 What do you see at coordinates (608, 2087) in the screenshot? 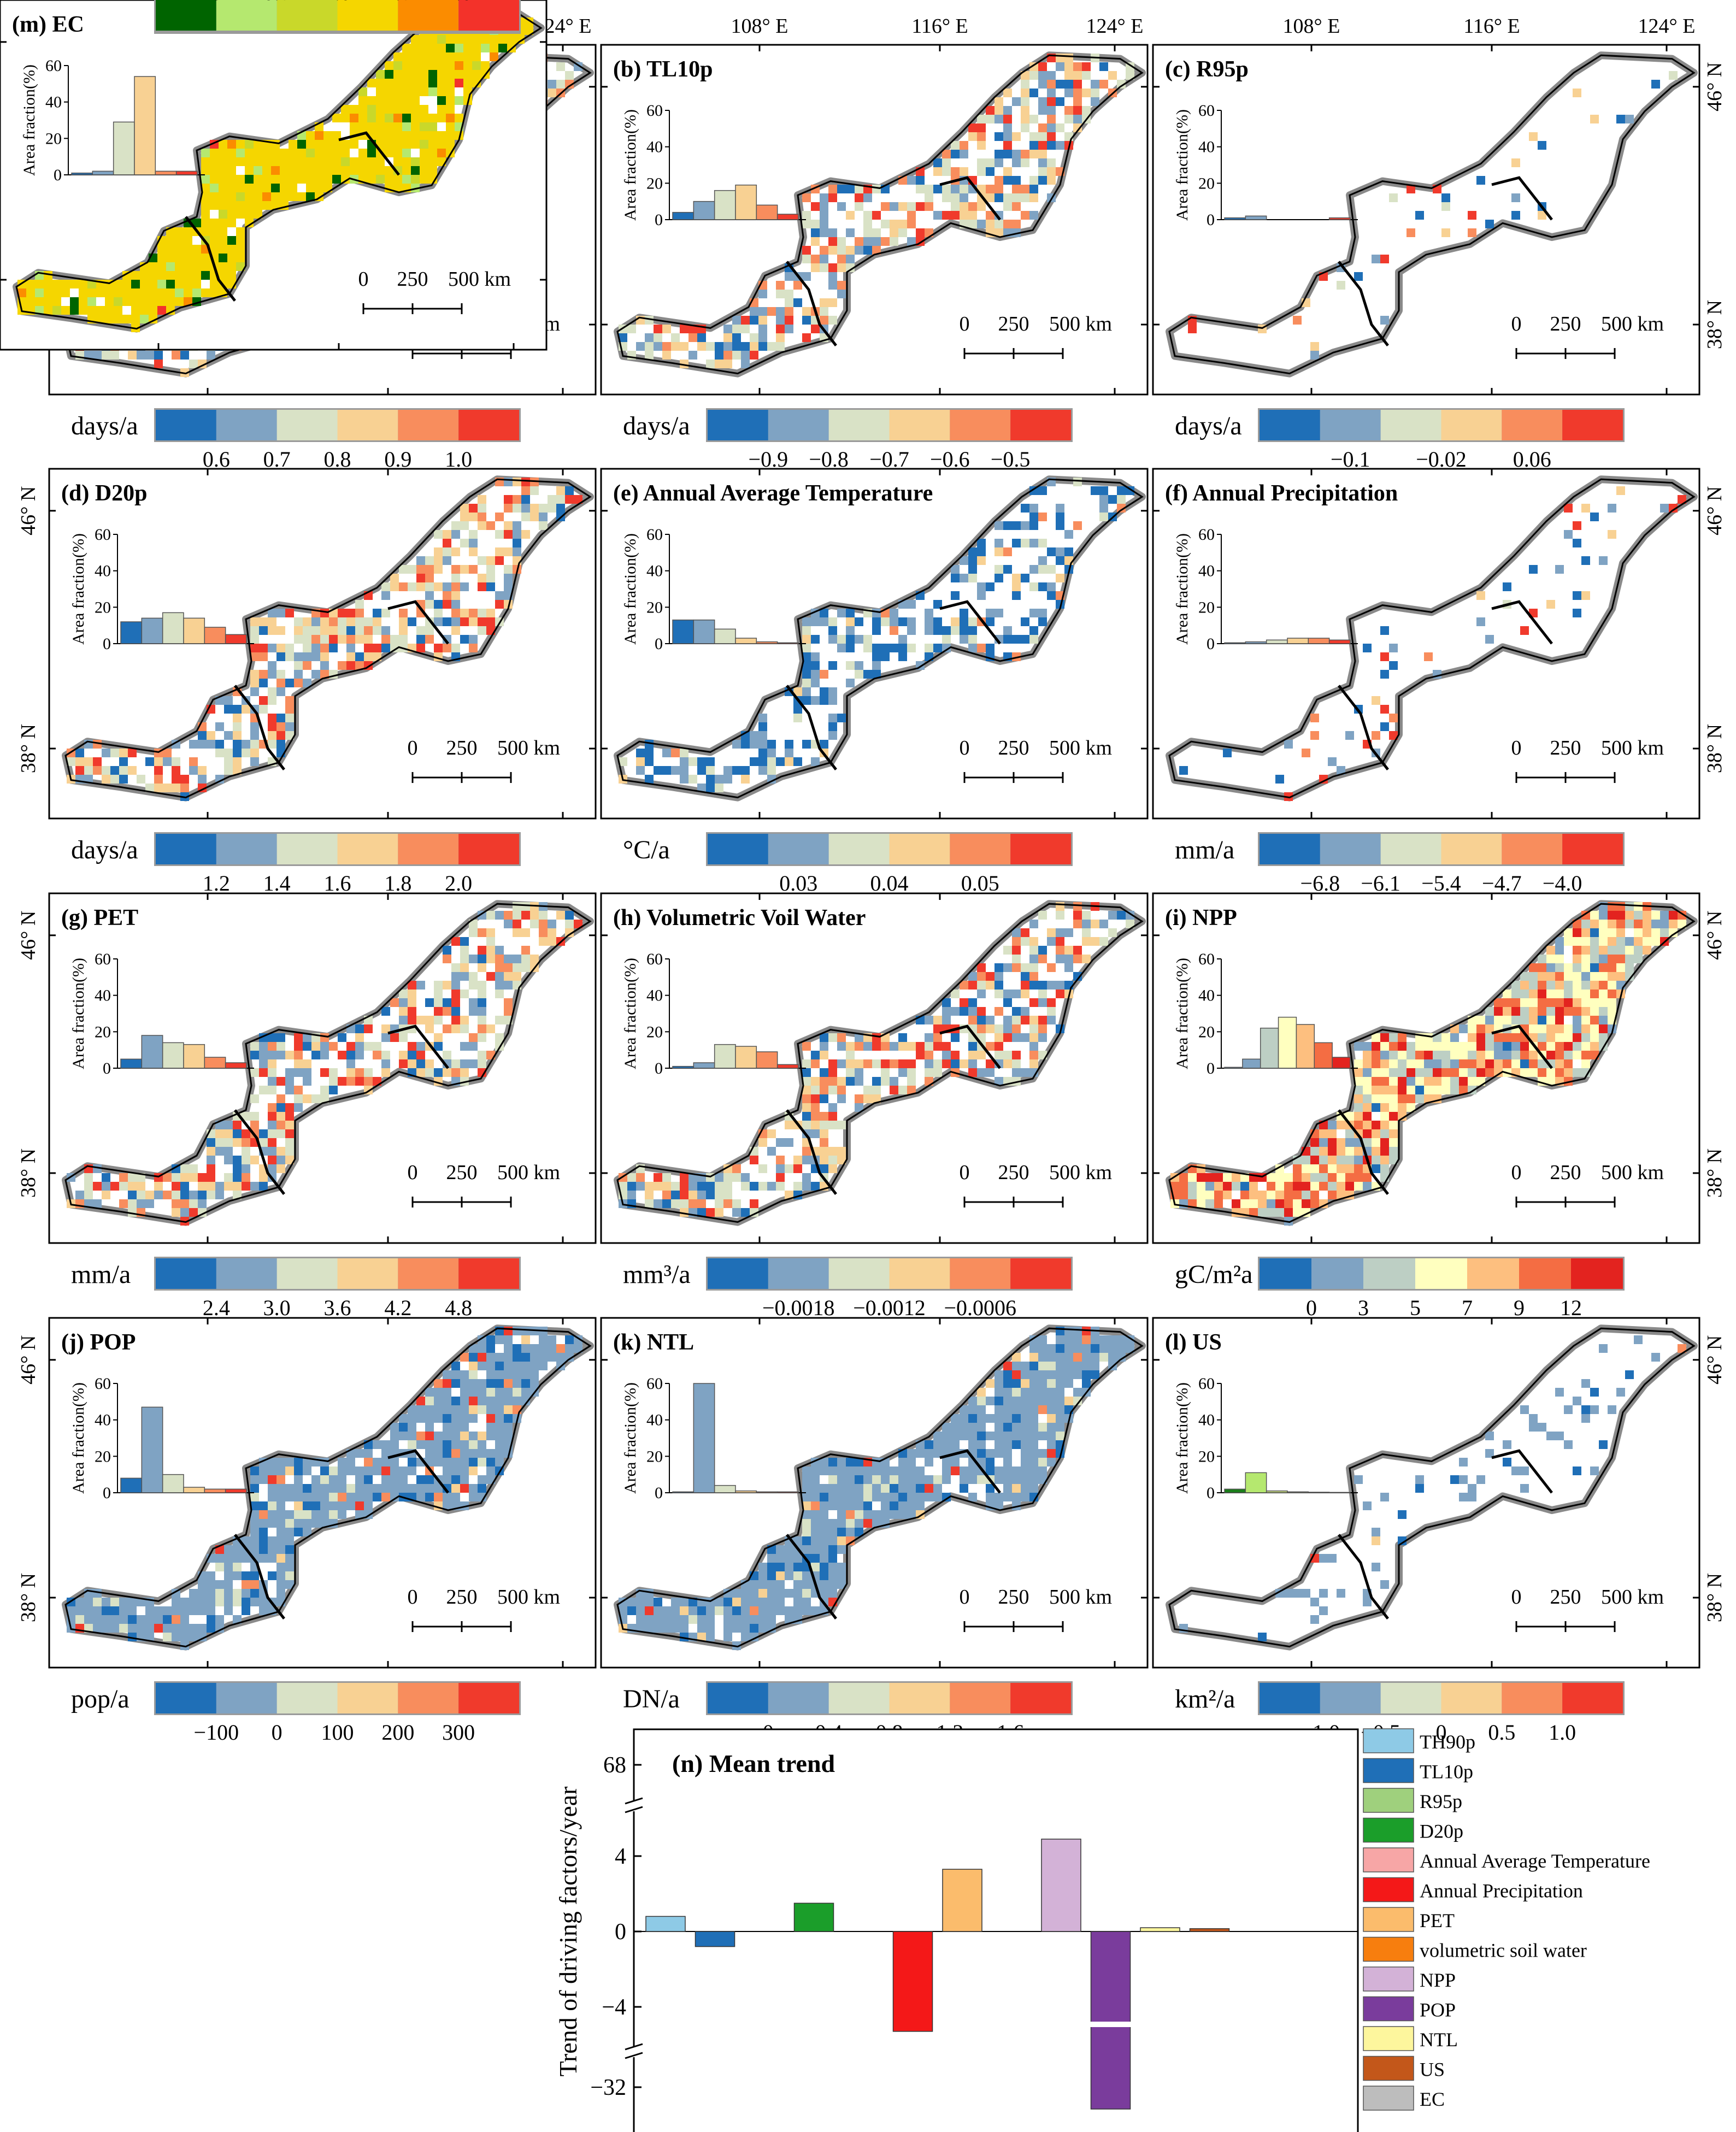
I see `y-tick-label: −32` at bounding box center [608, 2087].